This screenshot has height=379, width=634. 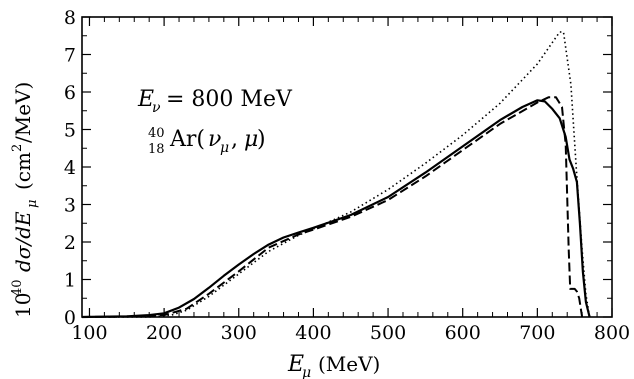 I want to click on x-tick-label: 300, so click(x=239, y=333).